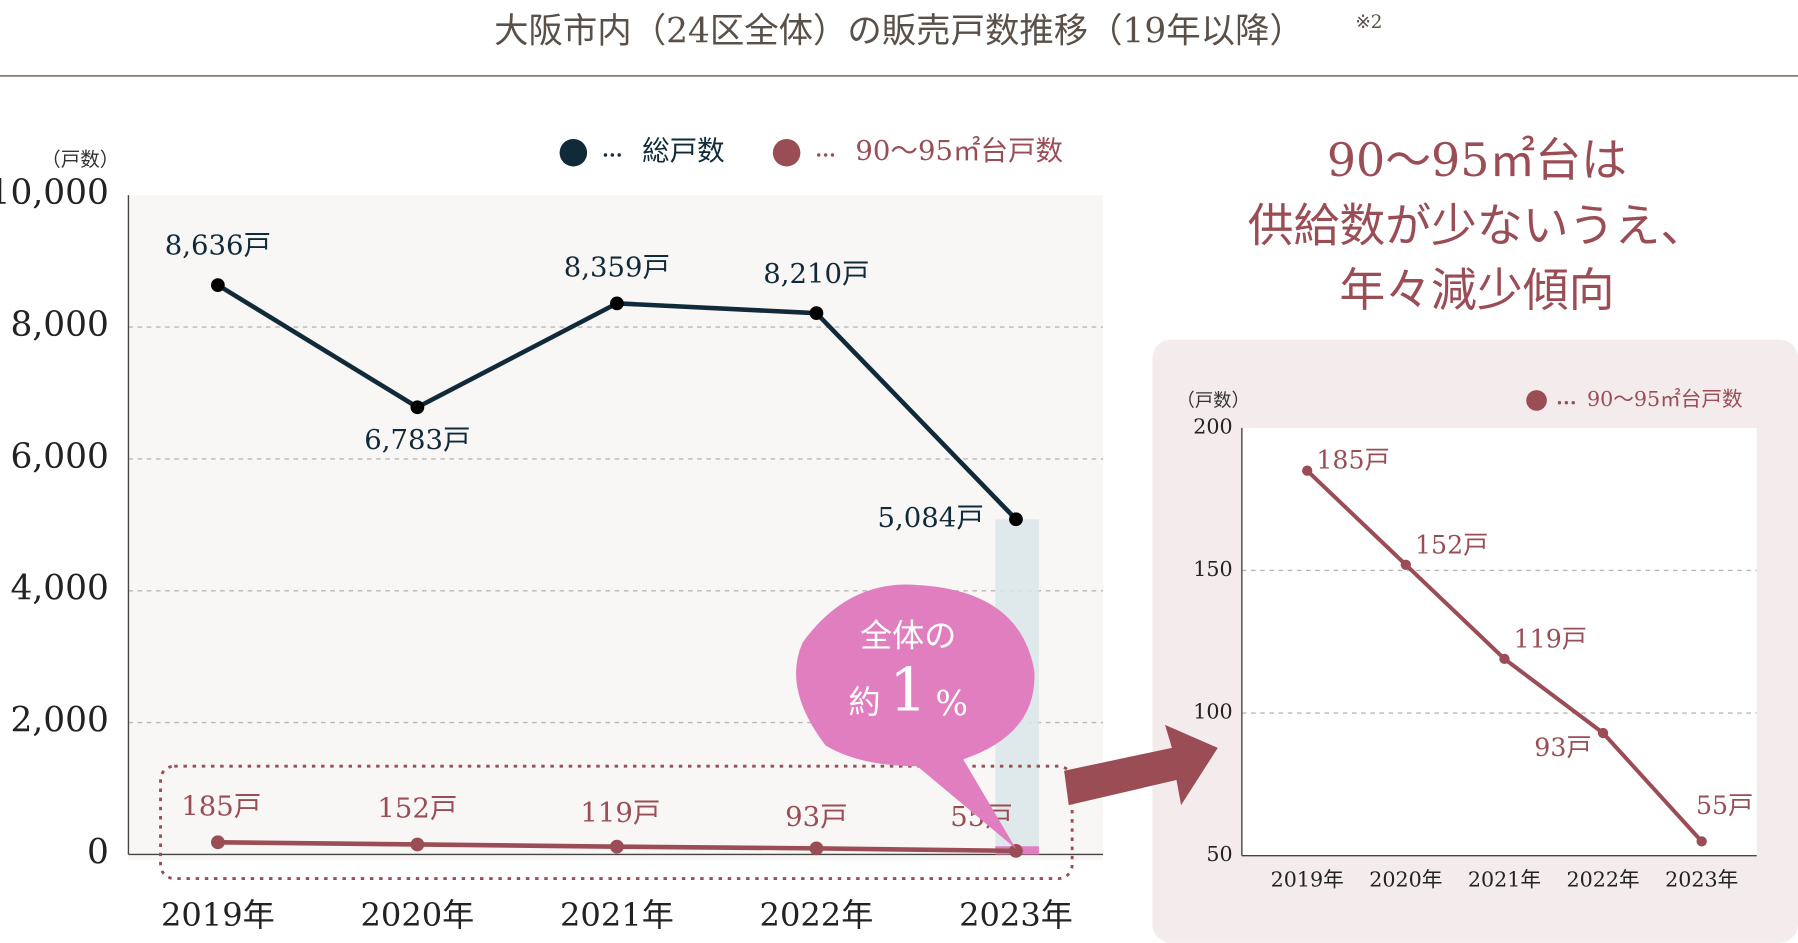 This screenshot has width=1798, height=943. I want to click on y-tick-label: 50, so click(1219, 854).